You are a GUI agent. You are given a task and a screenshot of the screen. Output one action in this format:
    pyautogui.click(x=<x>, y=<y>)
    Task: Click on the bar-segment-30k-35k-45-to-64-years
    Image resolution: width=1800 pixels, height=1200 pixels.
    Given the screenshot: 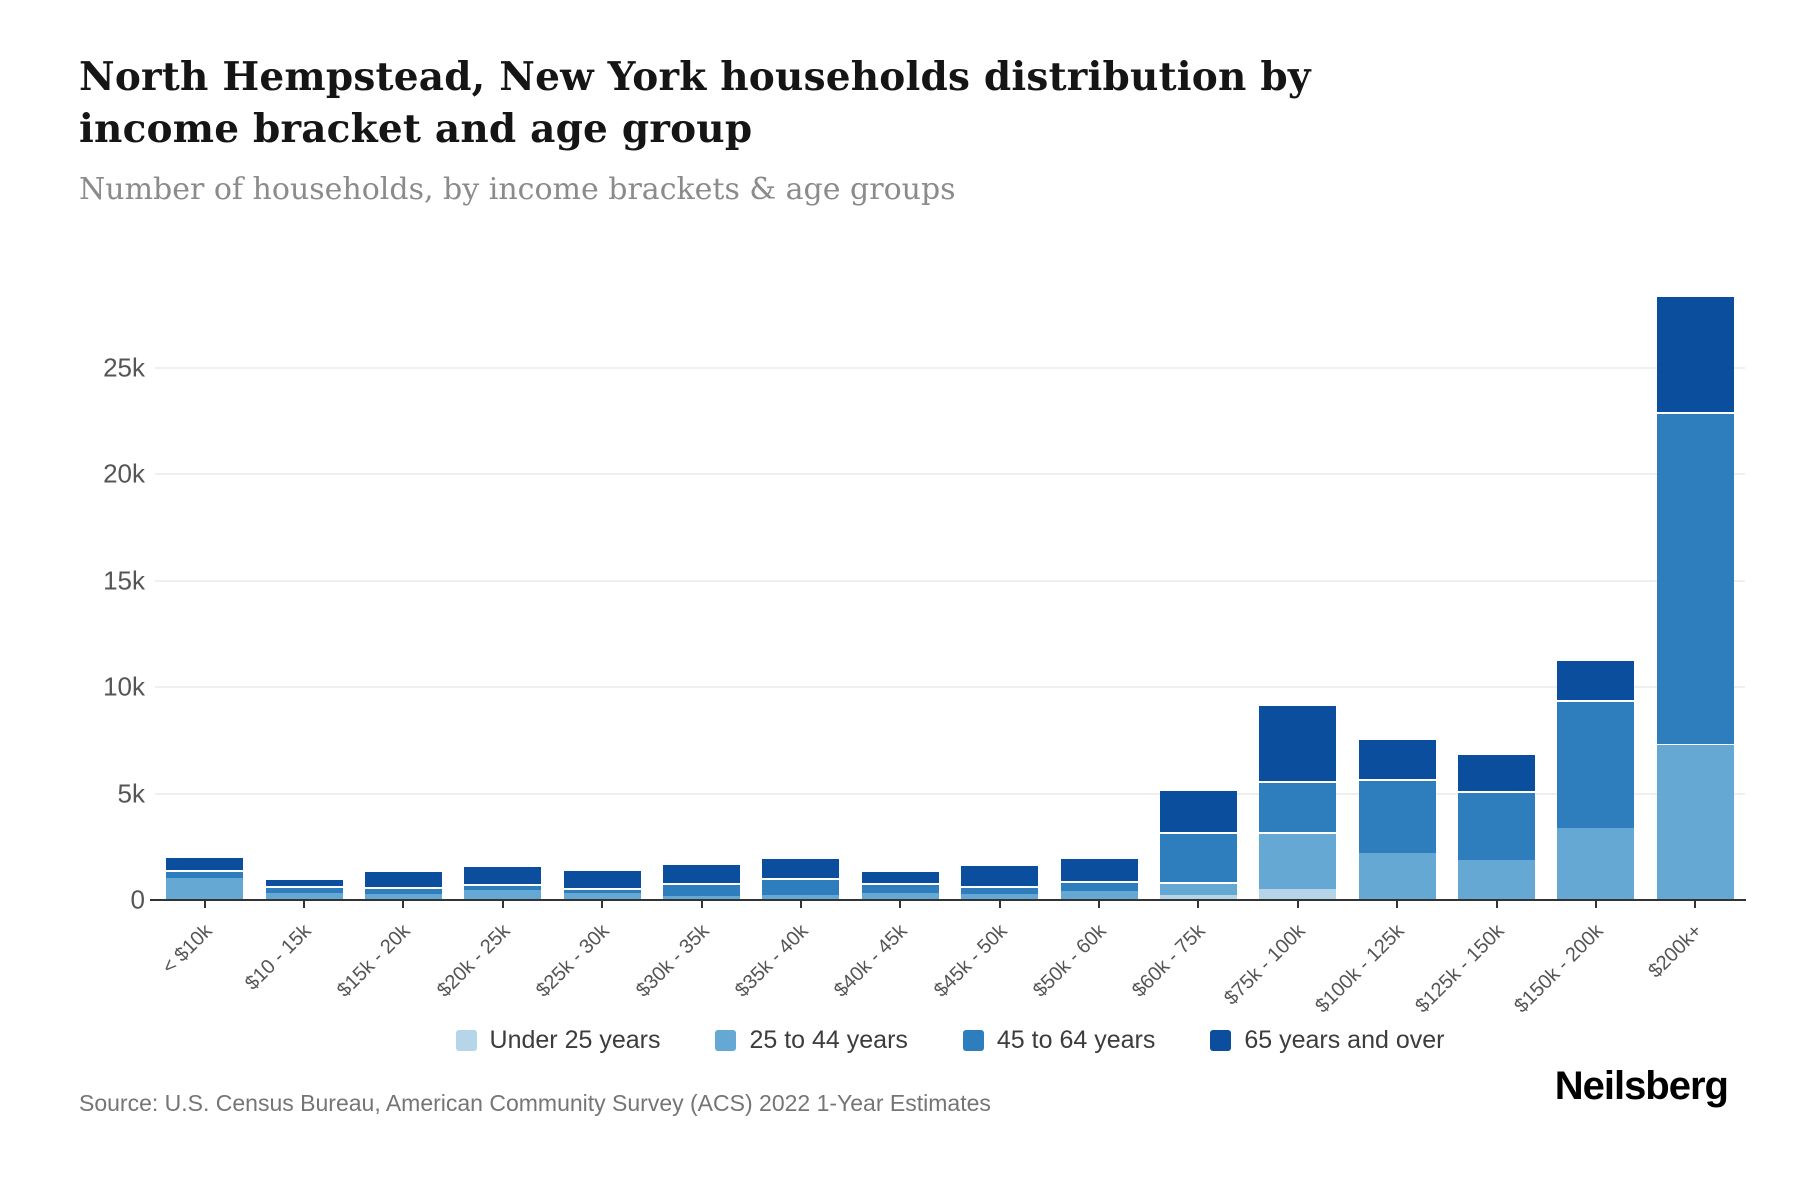 What is the action you would take?
    pyautogui.click(x=702, y=889)
    